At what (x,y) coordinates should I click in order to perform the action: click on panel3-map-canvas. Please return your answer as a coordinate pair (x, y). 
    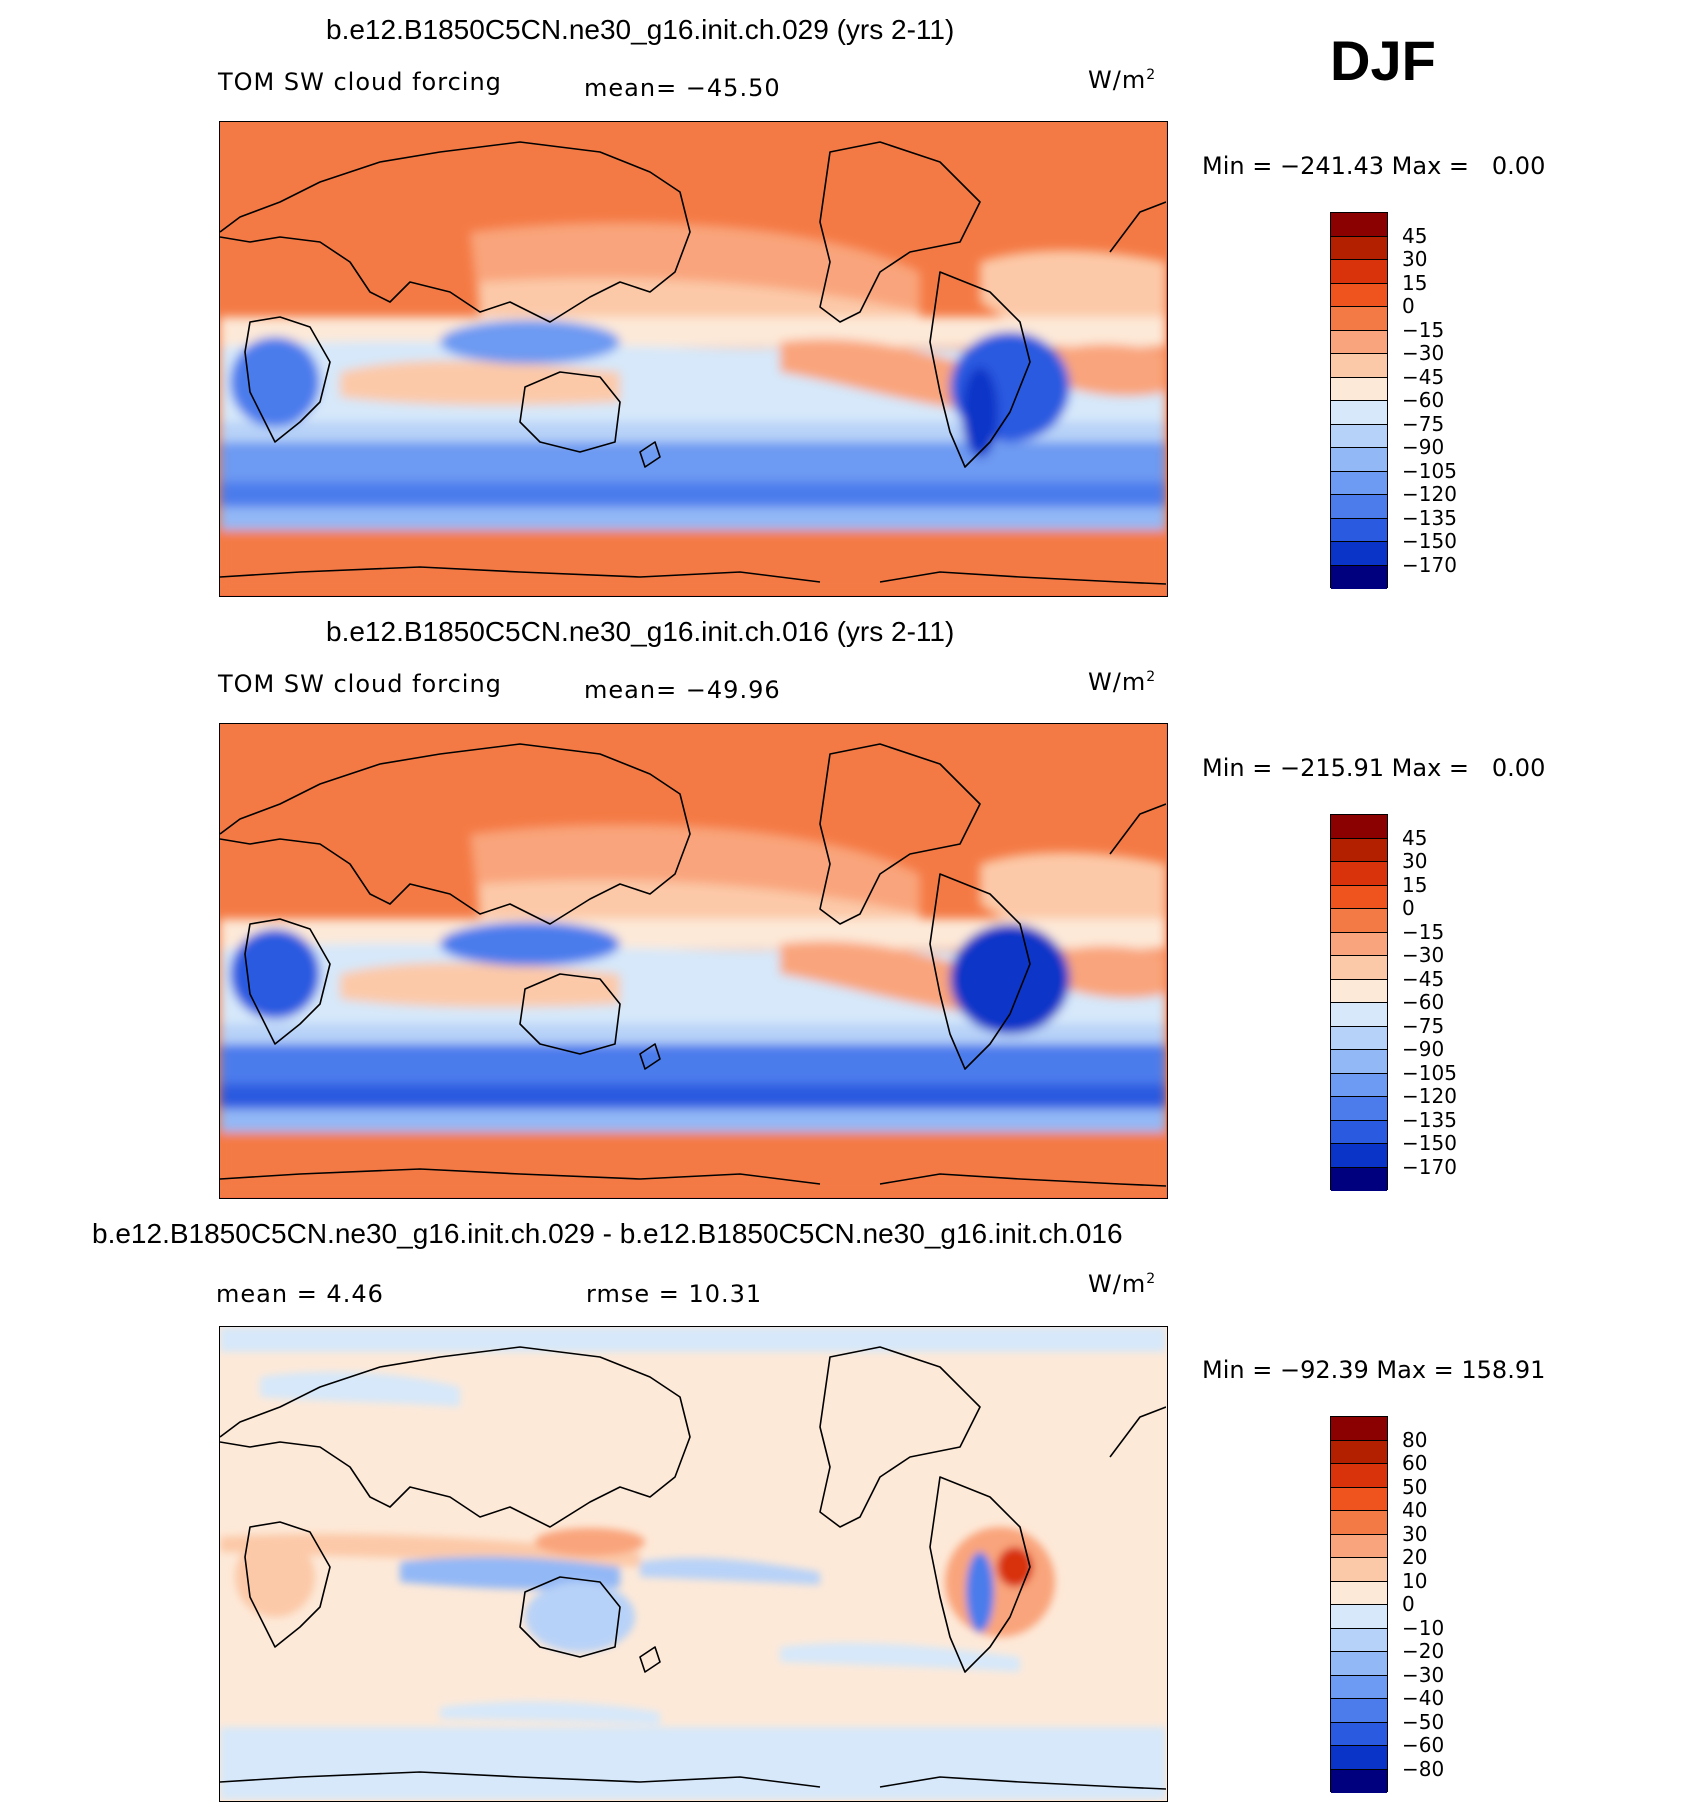
    Looking at the image, I should click on (693, 1563).